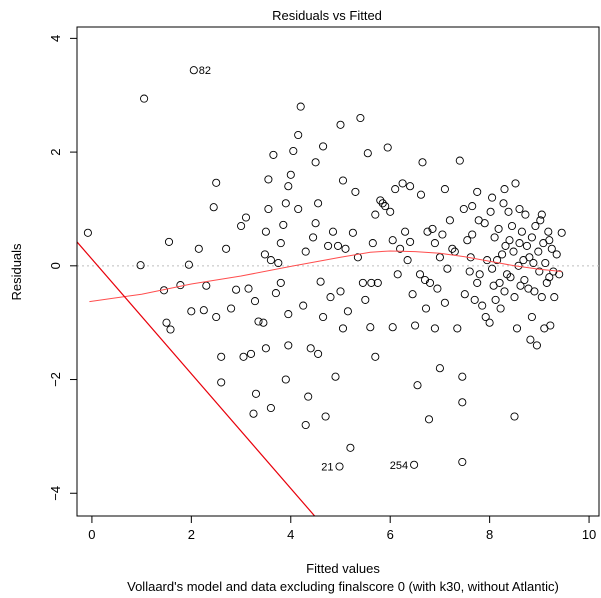  What do you see at coordinates (342, 528) in the screenshot?
I see `x-axis: 0 2 4 6 8 10` at bounding box center [342, 528].